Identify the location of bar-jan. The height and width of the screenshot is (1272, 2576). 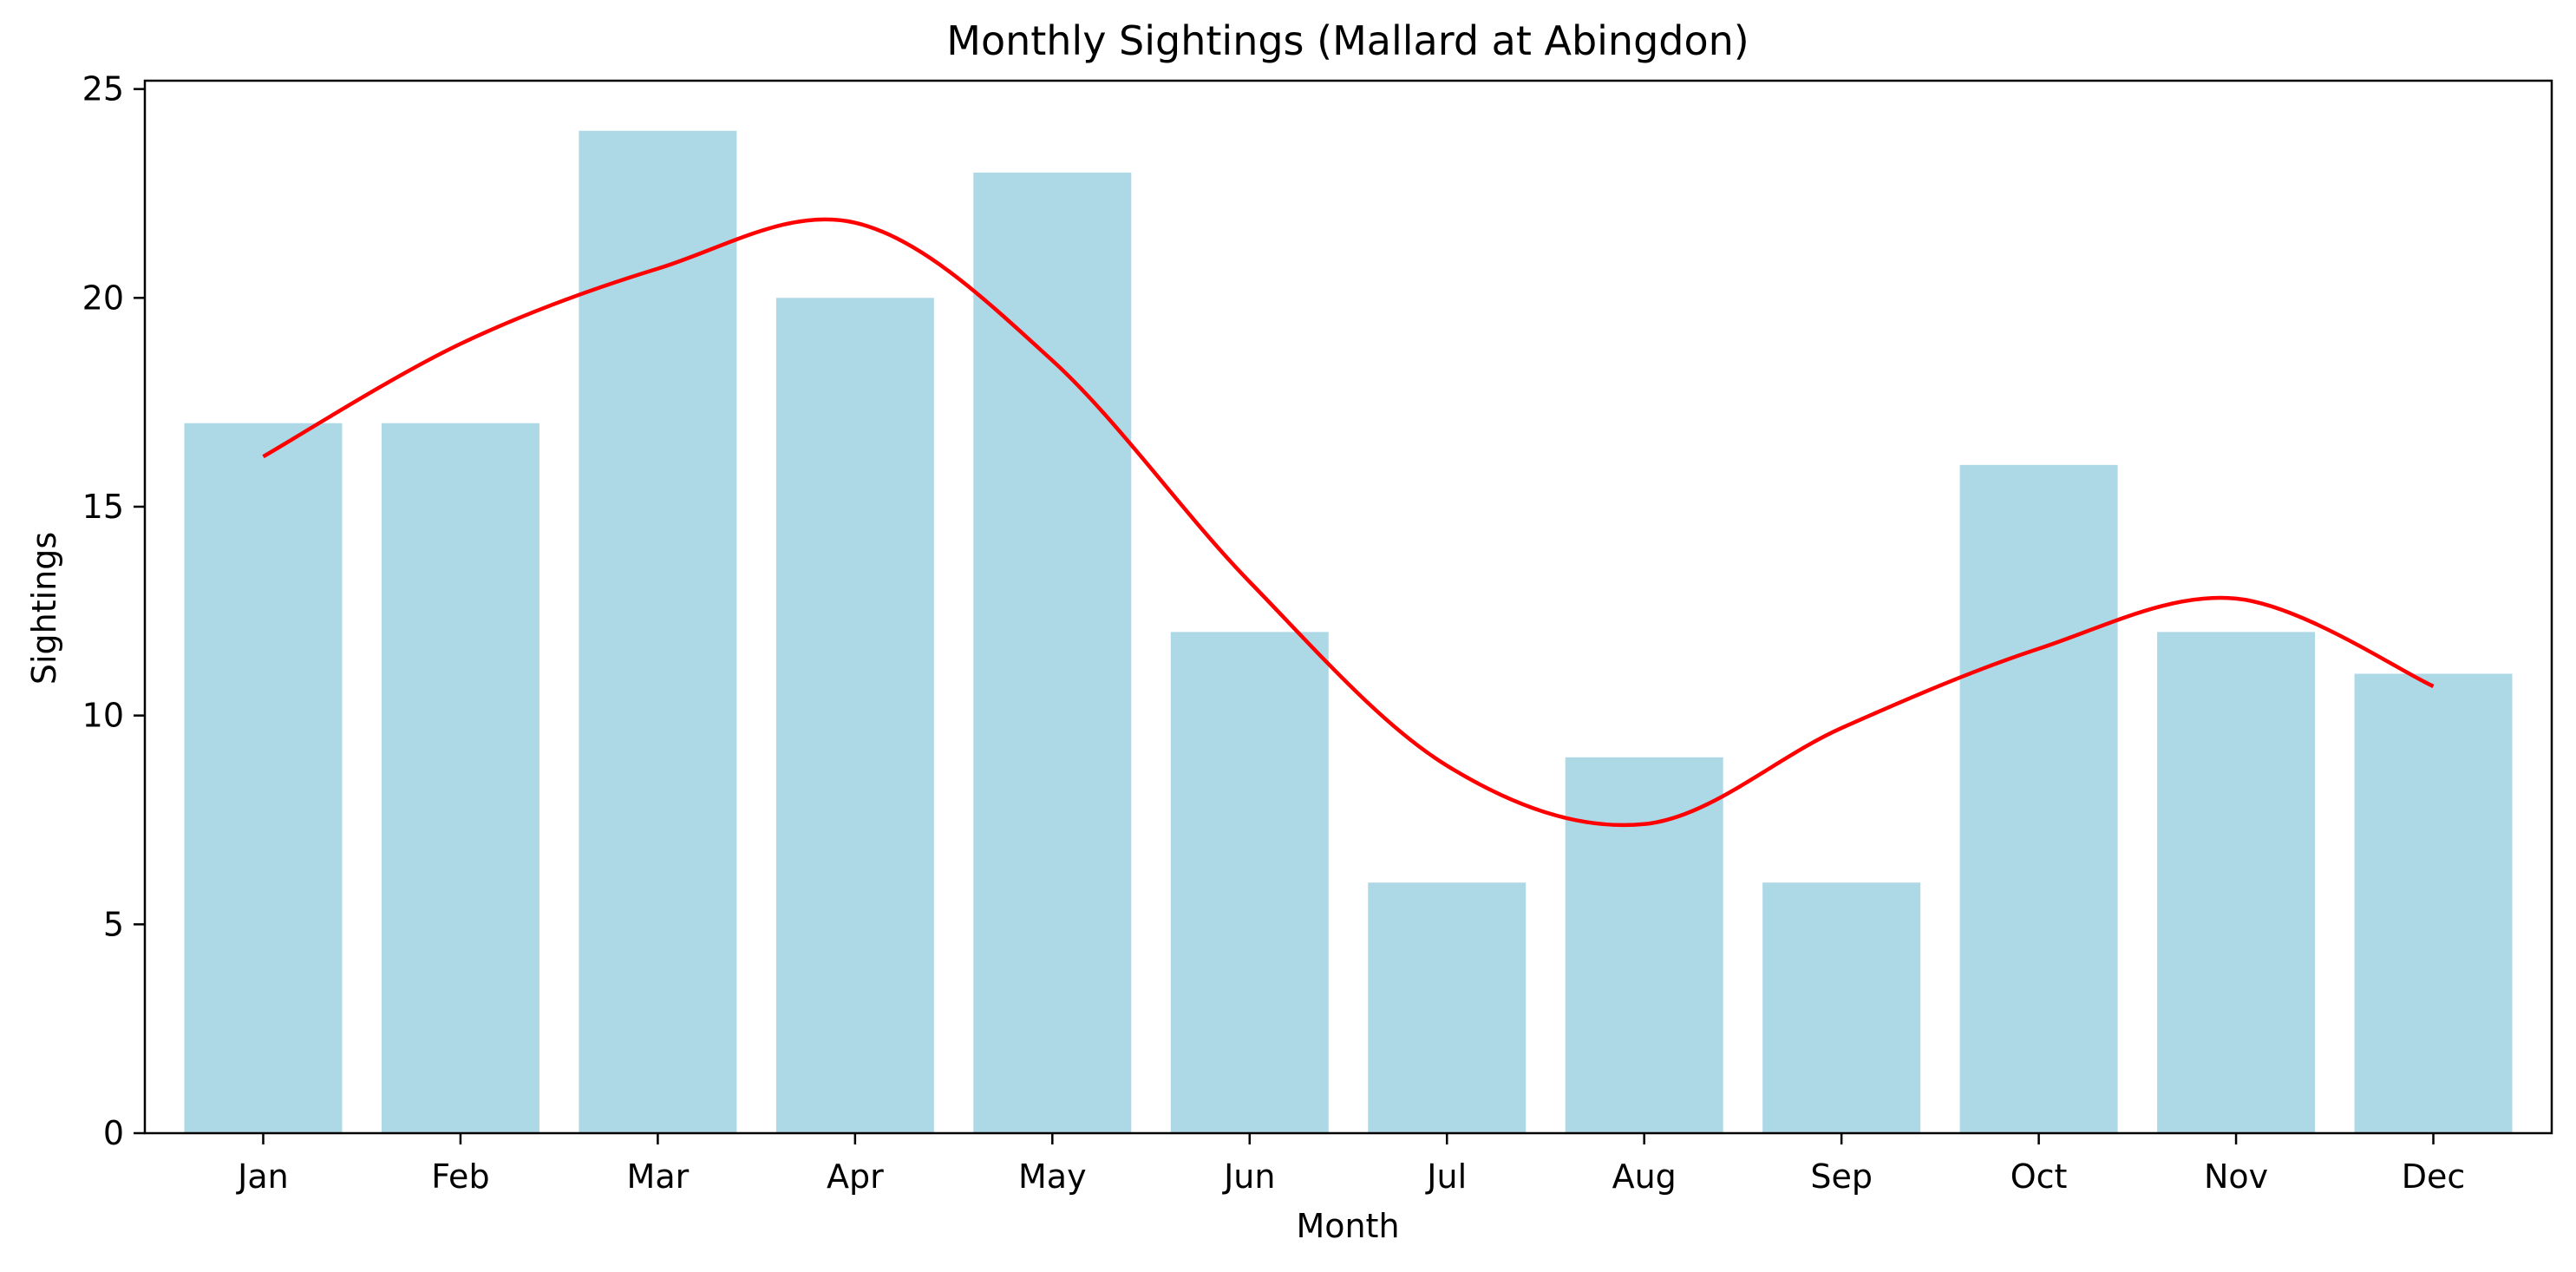
(263, 778).